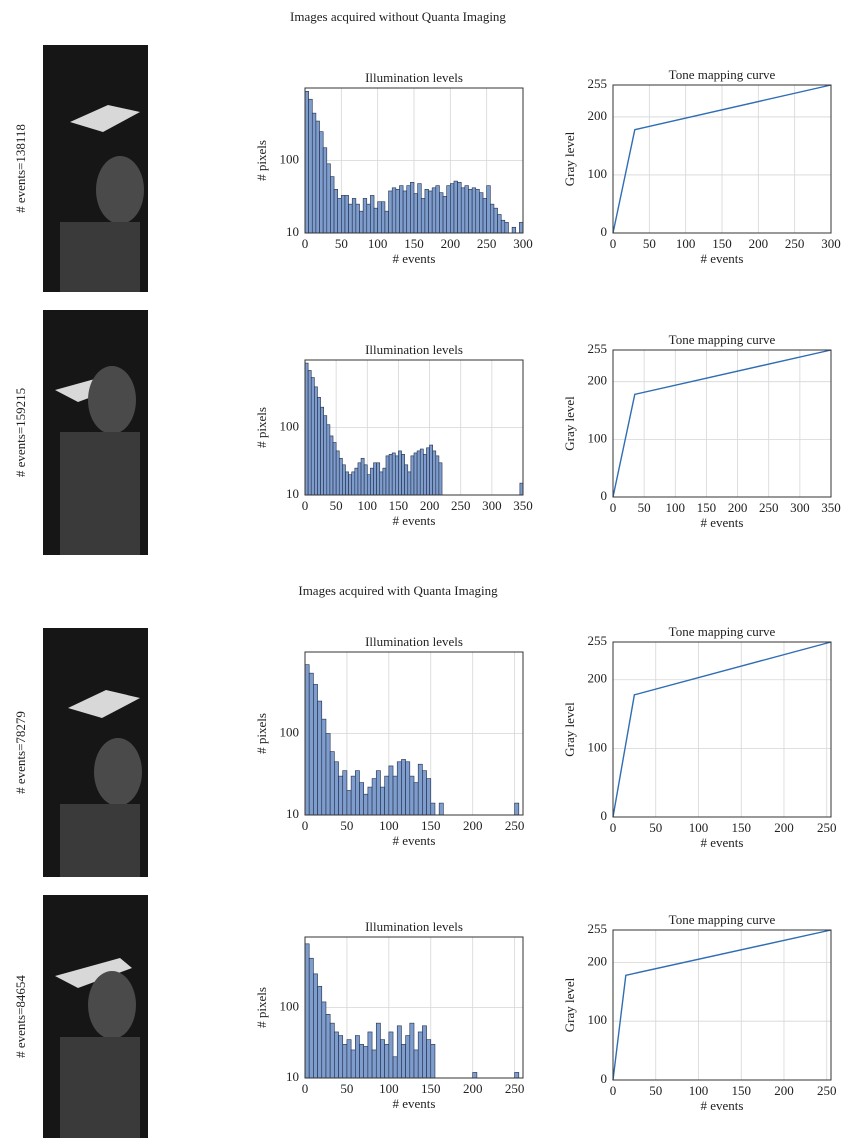 This screenshot has height=1138, width=847. What do you see at coordinates (569, 158) in the screenshot?
I see `y-axis-label: Gray level` at bounding box center [569, 158].